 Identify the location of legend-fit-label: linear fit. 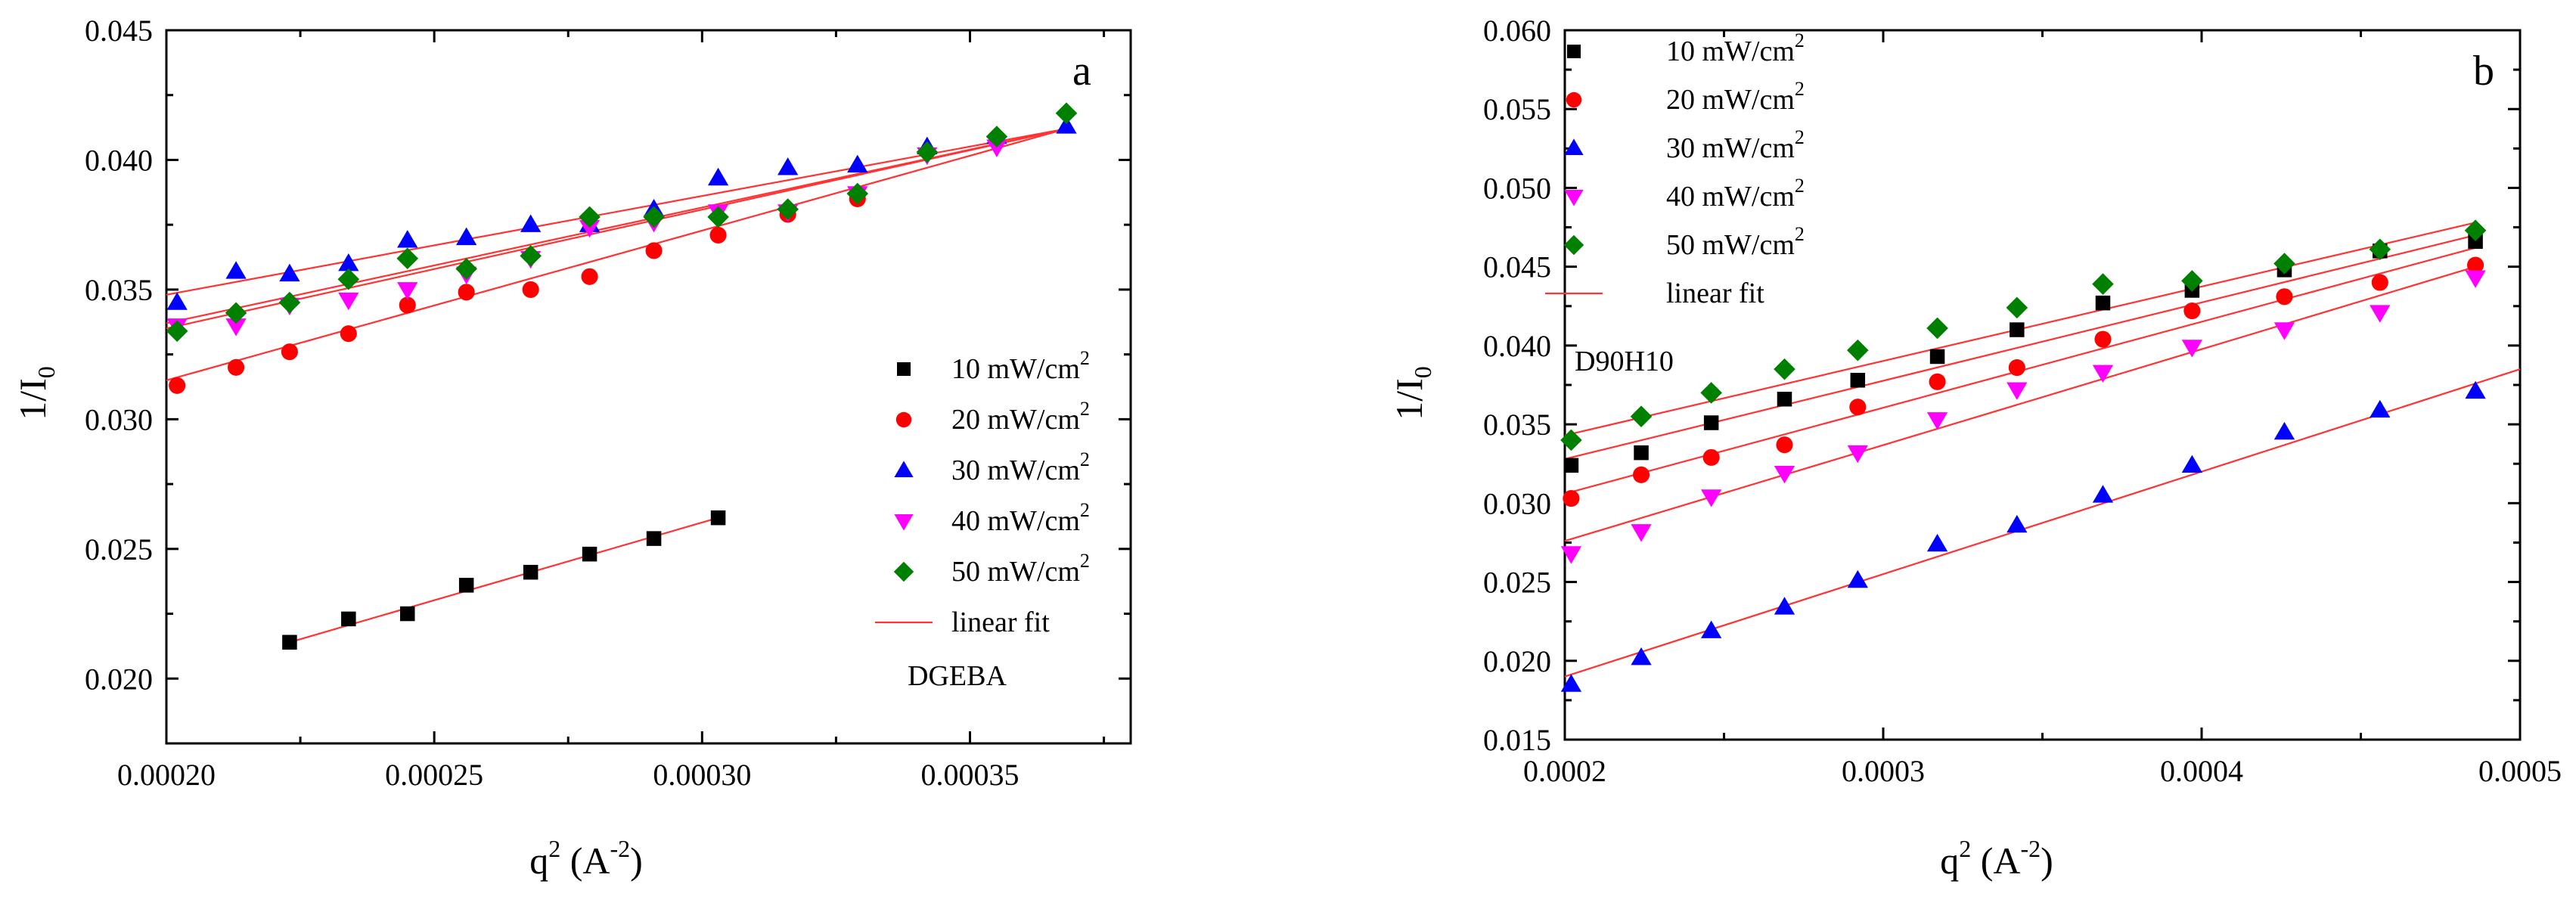
(1000, 622).